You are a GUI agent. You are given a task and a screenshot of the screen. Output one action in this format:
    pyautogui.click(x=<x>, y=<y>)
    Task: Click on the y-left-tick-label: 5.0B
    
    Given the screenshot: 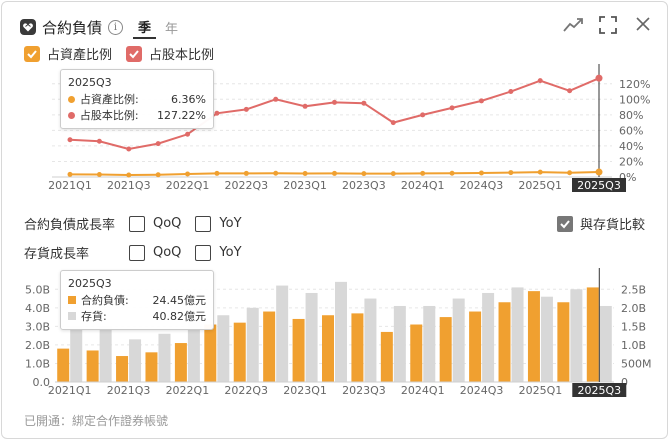 What is the action you would take?
    pyautogui.click(x=37, y=289)
    